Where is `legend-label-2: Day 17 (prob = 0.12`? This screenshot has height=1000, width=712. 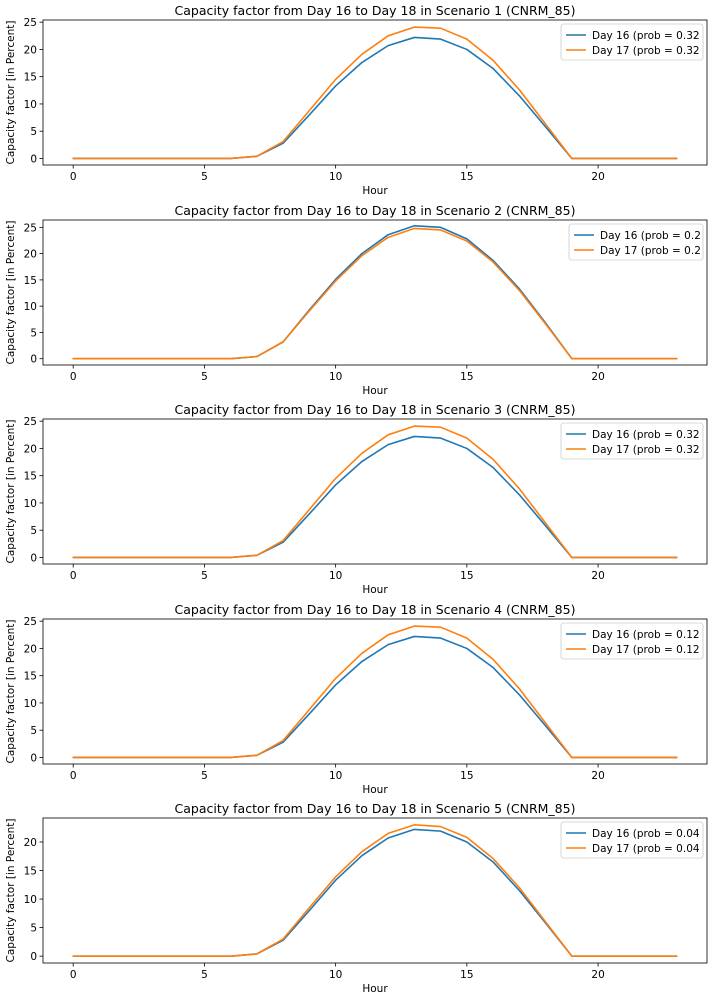
legend-label-2: Day 17 (prob = 0.12 is located at coordinates (646, 650).